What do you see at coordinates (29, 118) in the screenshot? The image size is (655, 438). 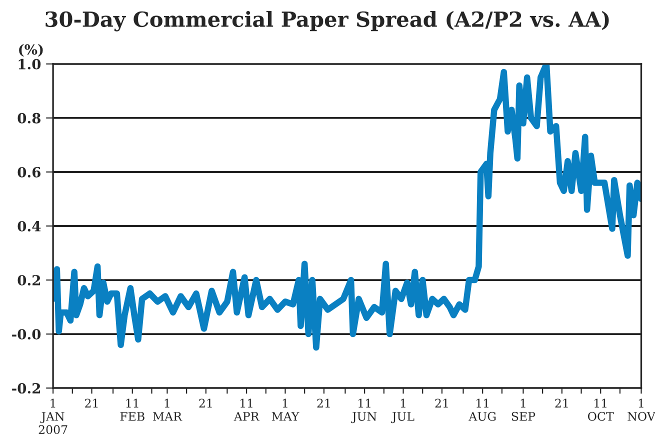 I see `y-tick-label: 0.8` at bounding box center [29, 118].